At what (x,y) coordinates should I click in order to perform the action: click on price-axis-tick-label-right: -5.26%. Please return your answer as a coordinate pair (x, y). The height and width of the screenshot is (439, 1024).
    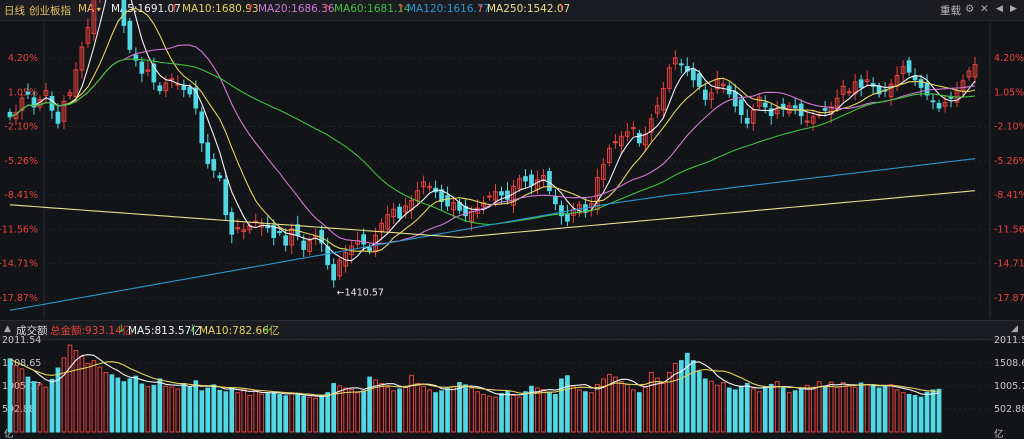
    Looking at the image, I should click on (1009, 161).